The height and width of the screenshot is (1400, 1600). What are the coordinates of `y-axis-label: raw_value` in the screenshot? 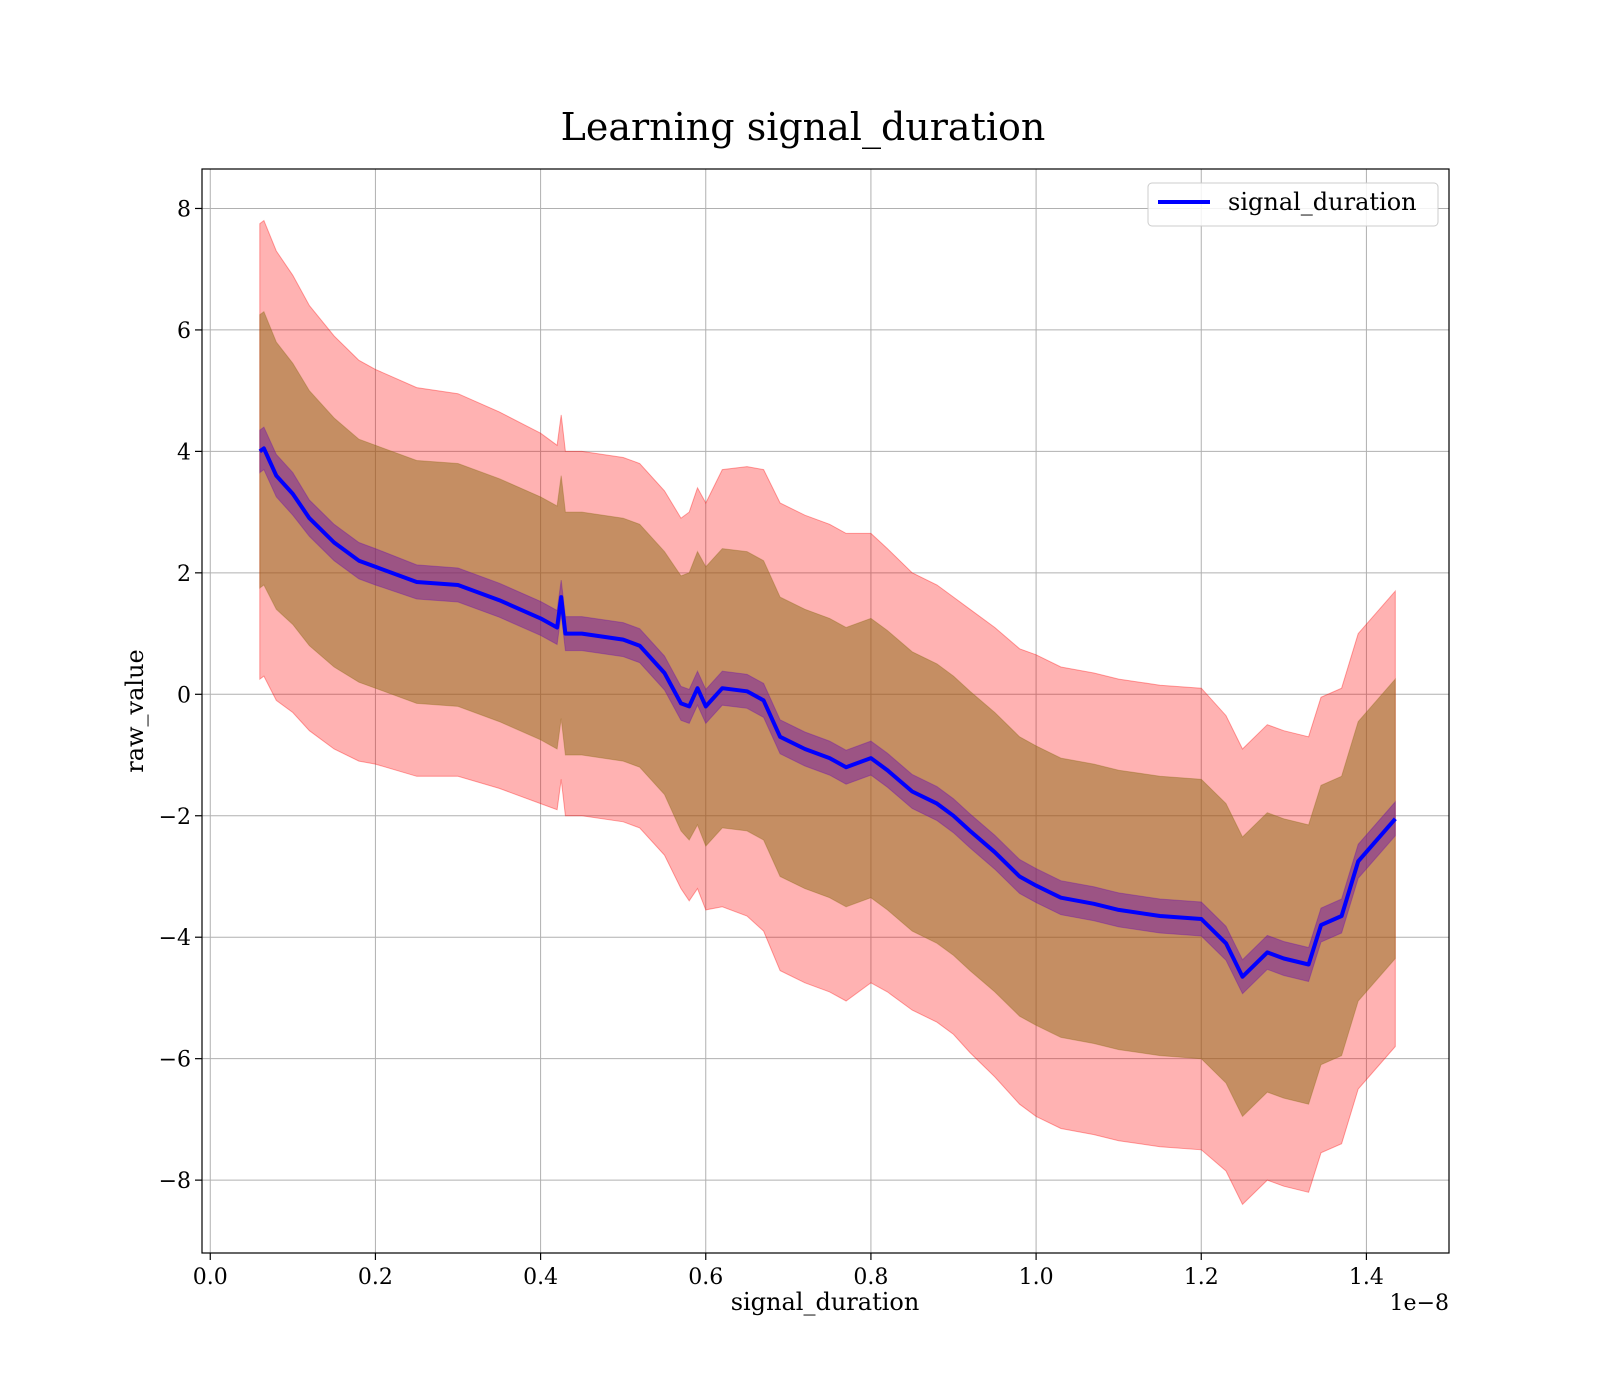 It's located at (135, 711).